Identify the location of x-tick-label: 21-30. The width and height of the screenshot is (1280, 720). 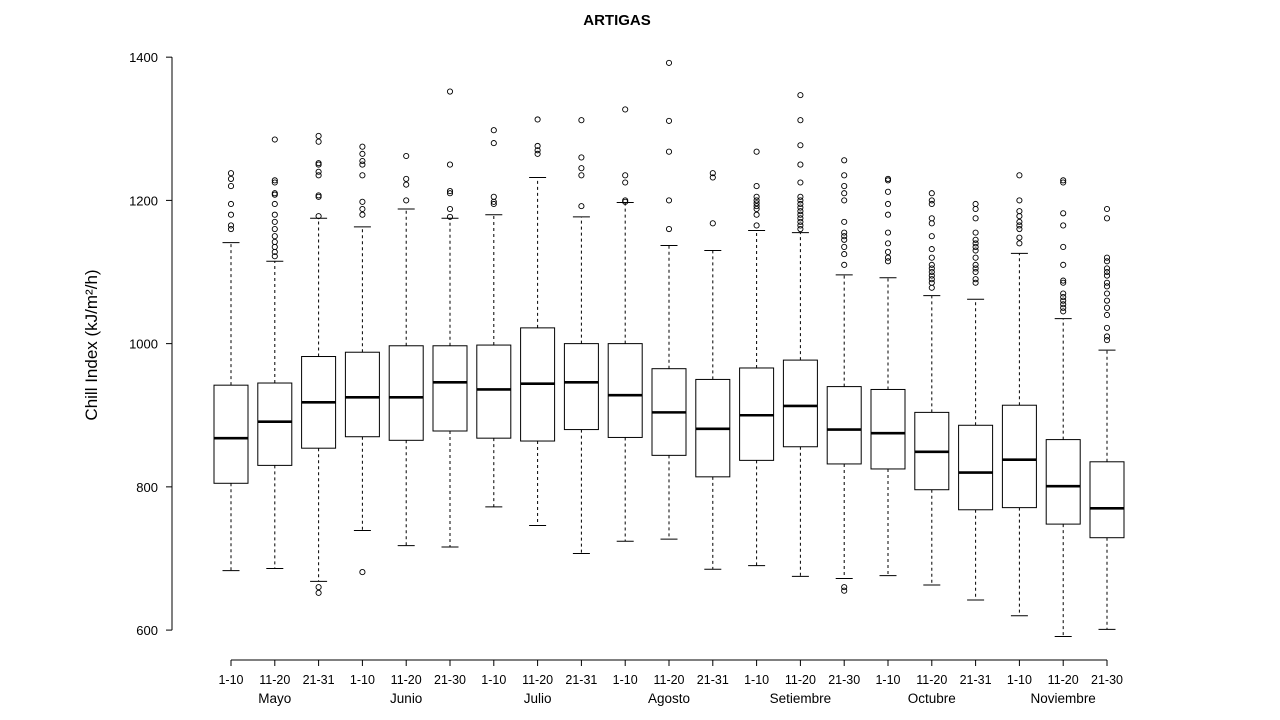
(450, 680).